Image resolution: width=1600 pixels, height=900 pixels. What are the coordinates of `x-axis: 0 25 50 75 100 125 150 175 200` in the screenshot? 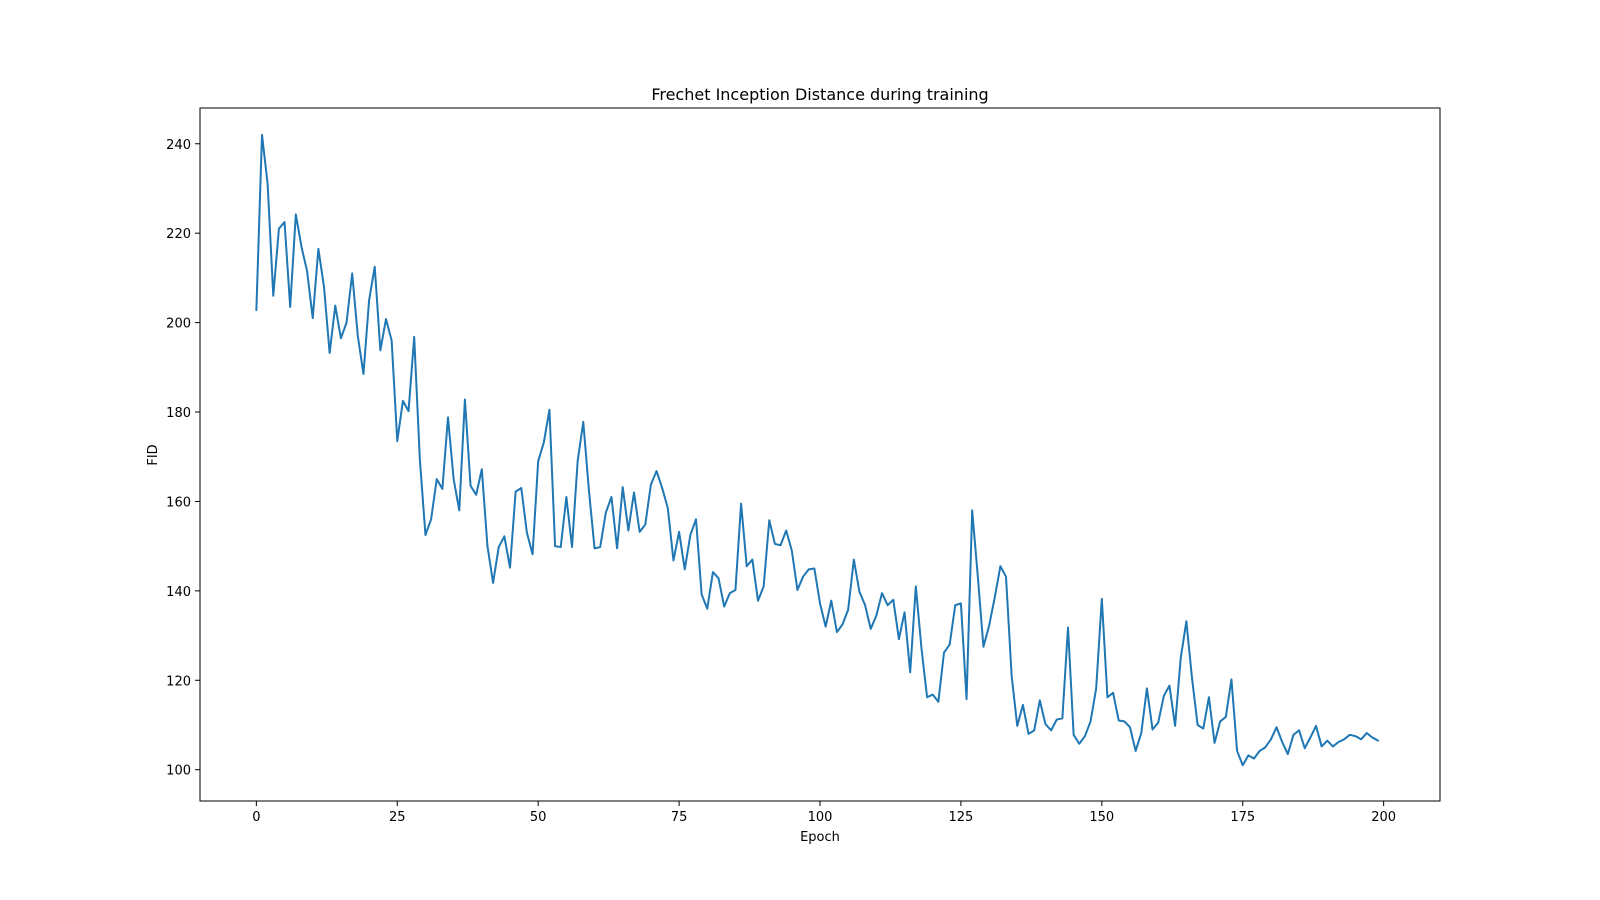 It's located at (824, 813).